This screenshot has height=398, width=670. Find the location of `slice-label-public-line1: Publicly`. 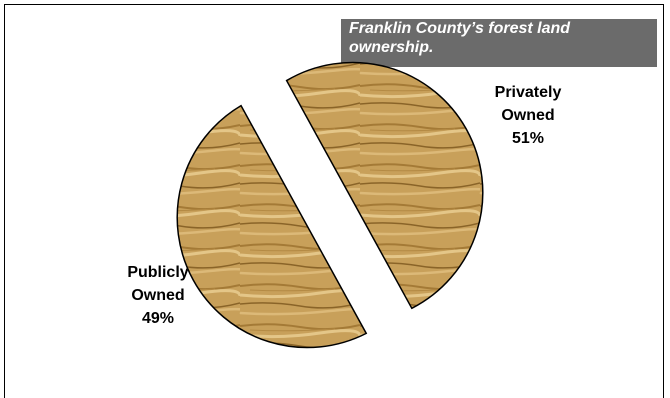

slice-label-public-line1: Publicly is located at coordinates (157, 272).